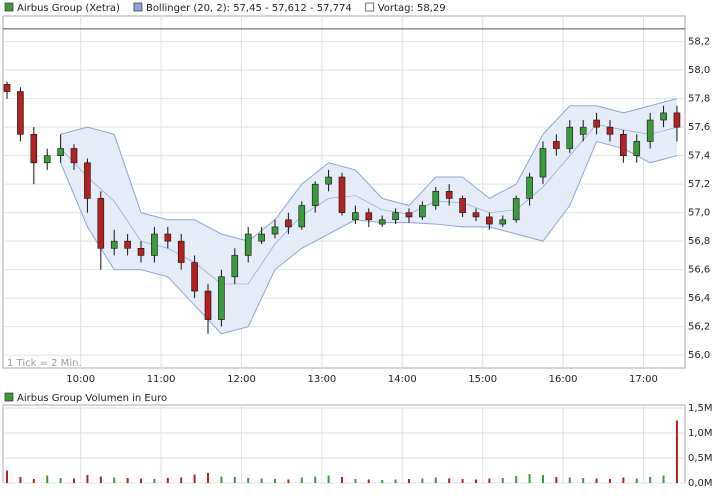  I want to click on y-tick-label: 1,5M, so click(700, 408).